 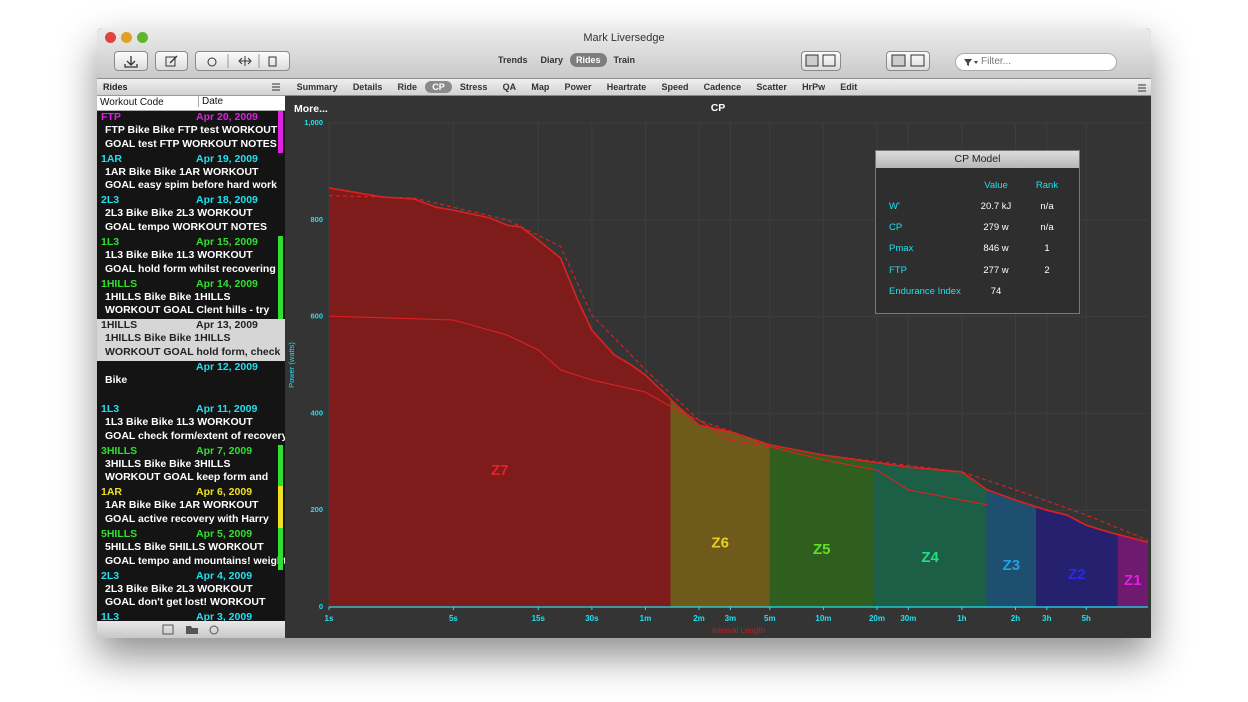 What do you see at coordinates (877, 618) in the screenshot?
I see `x-tick-label: 20m` at bounding box center [877, 618].